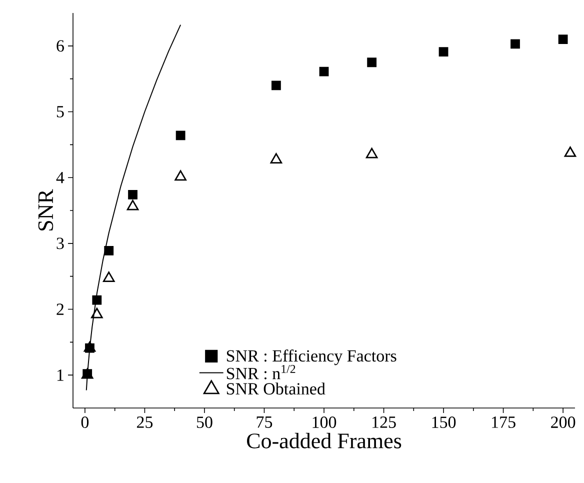 The image size is (584, 483). I want to click on y-axis-title: SNR, so click(46, 209).